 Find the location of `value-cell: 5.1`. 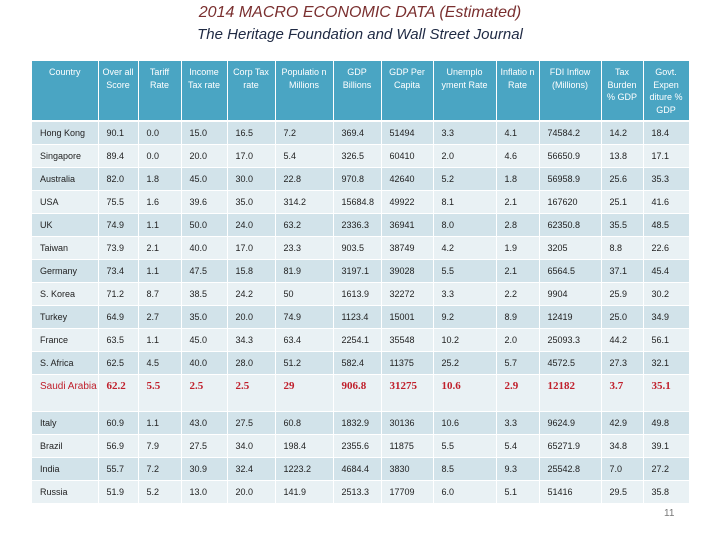

value-cell: 5.1 is located at coordinates (518, 492).